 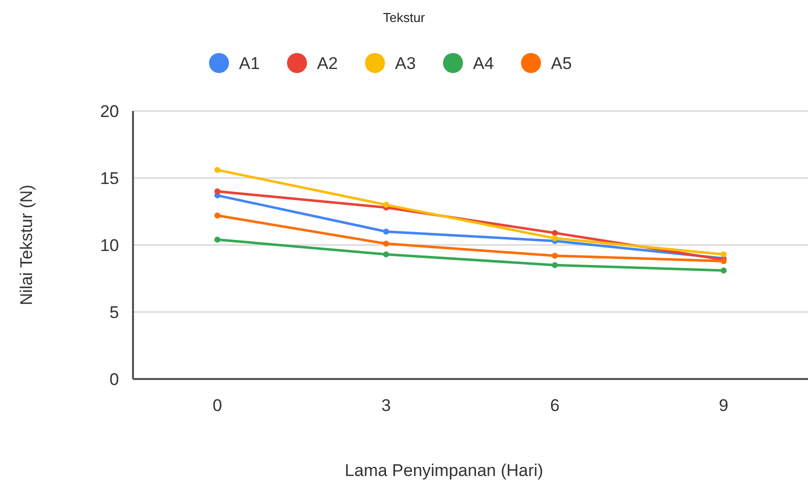 I want to click on legend-label: A2, so click(x=327, y=63).